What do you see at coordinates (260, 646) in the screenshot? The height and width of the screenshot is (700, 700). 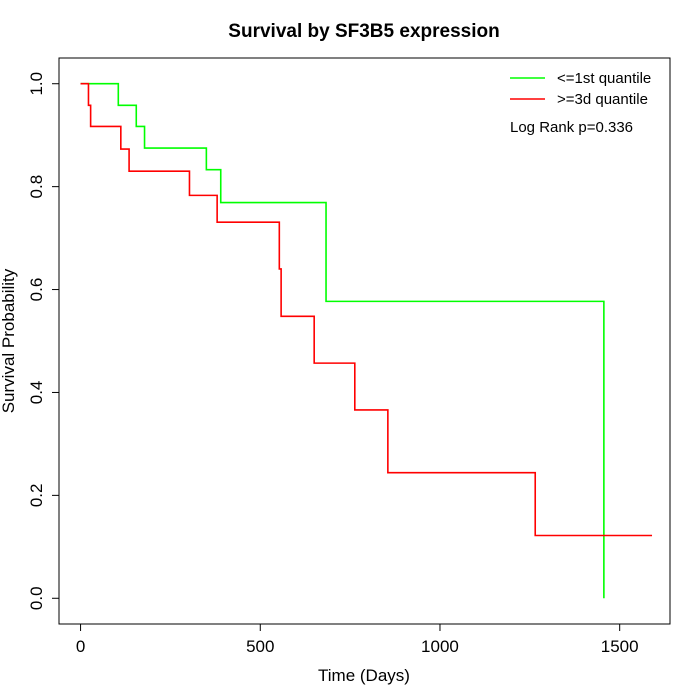 I see `x-tick-label: 500` at bounding box center [260, 646].